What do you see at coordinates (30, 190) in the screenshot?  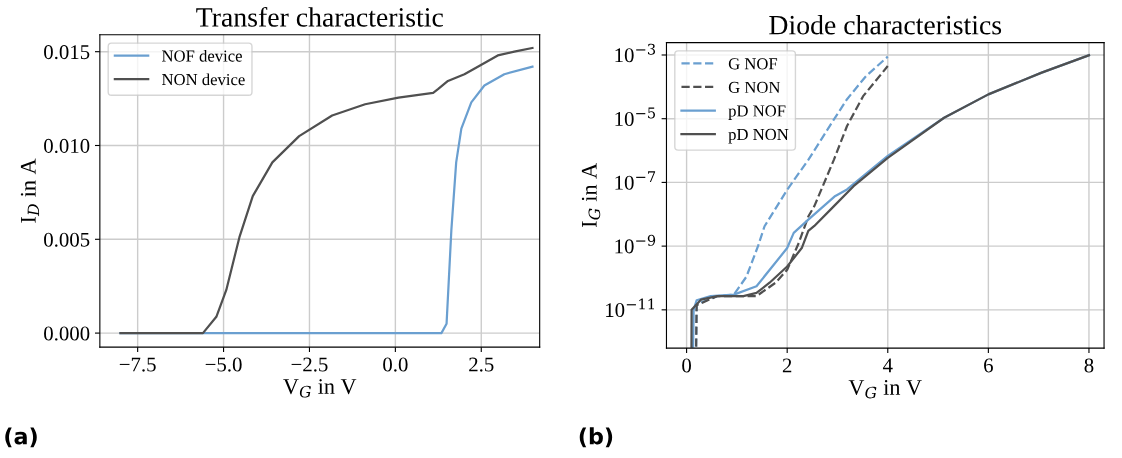 I see `y-axis-title: I$_{D}$ in A` at bounding box center [30, 190].